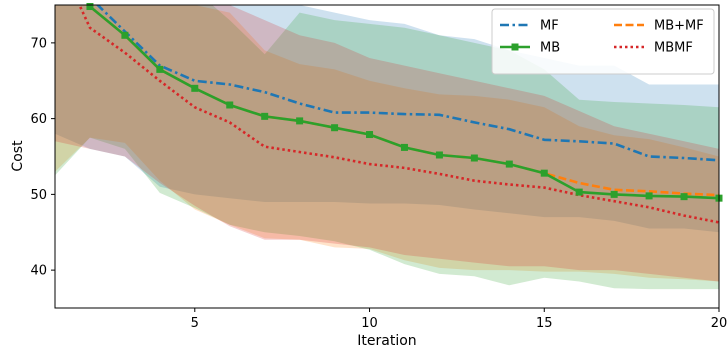 Image resolution: width=727 pixels, height=350 pixels. I want to click on x-tick-label: 15, so click(544, 323).